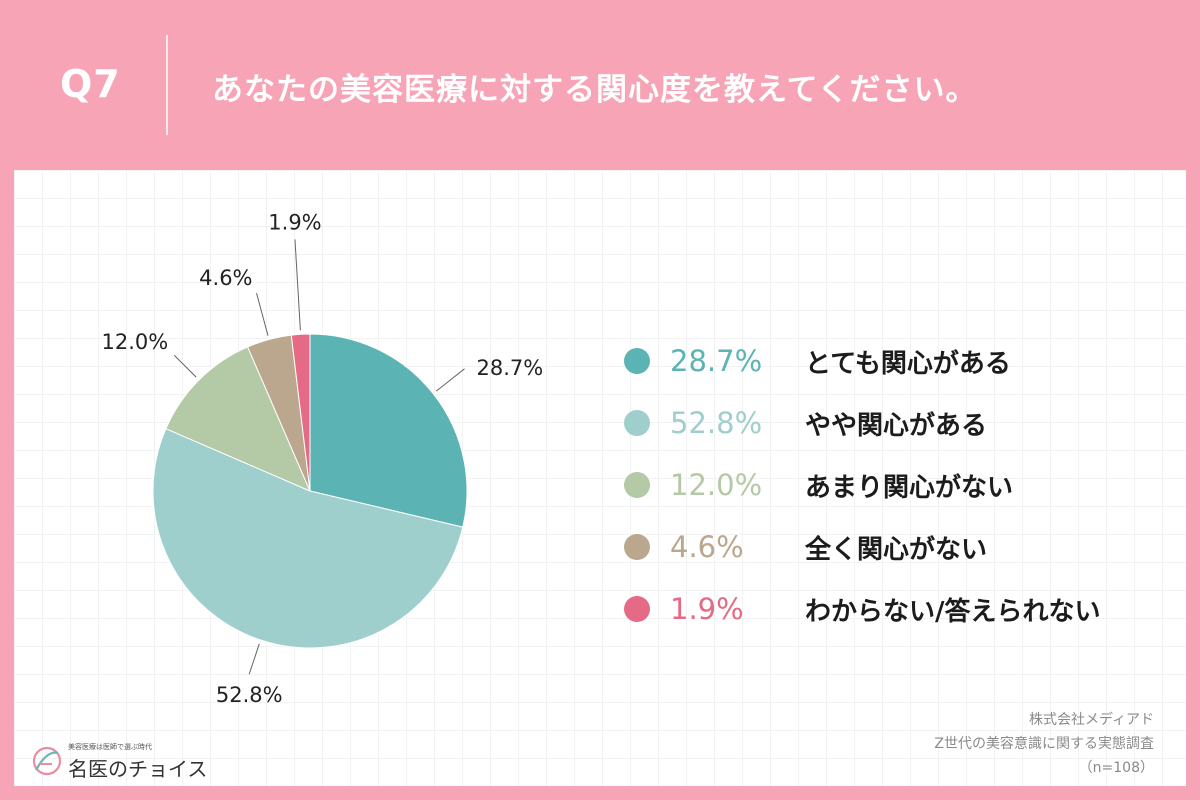  Describe the element at coordinates (510, 368) in the screenshot. I see `slice-value-label: 28.7%` at that location.